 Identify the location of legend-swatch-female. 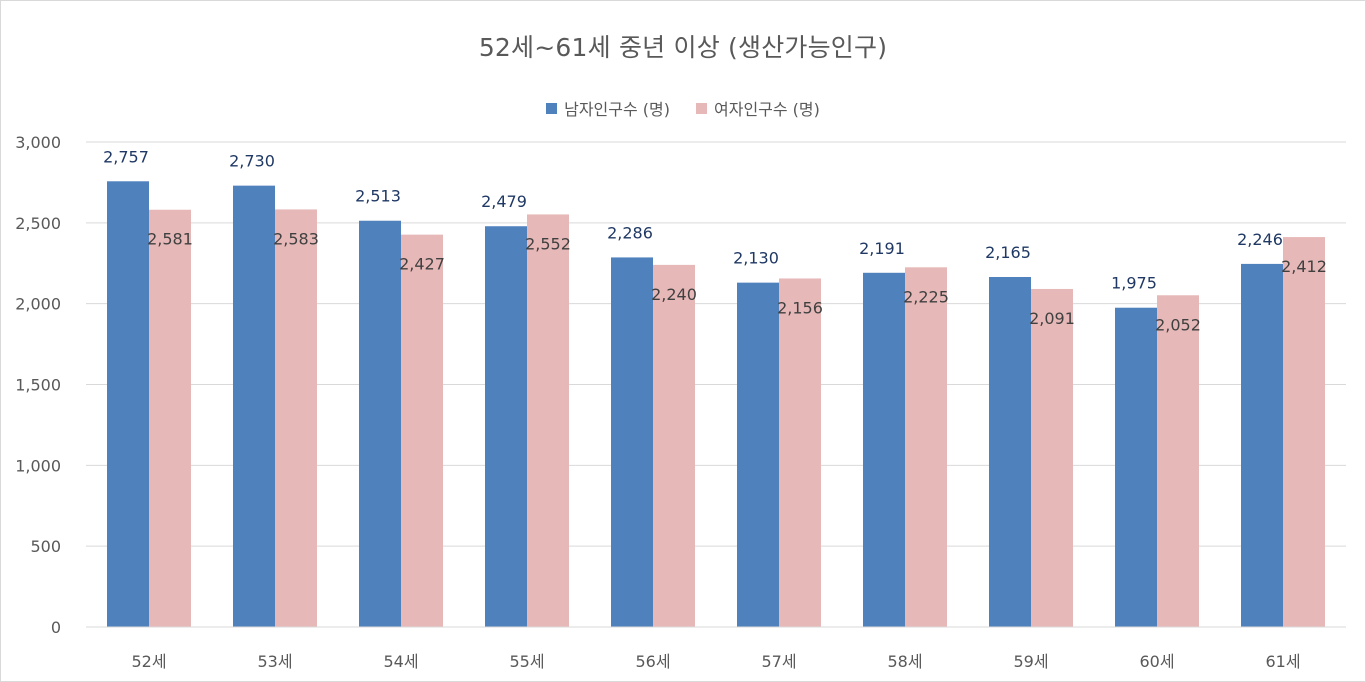
(701, 108).